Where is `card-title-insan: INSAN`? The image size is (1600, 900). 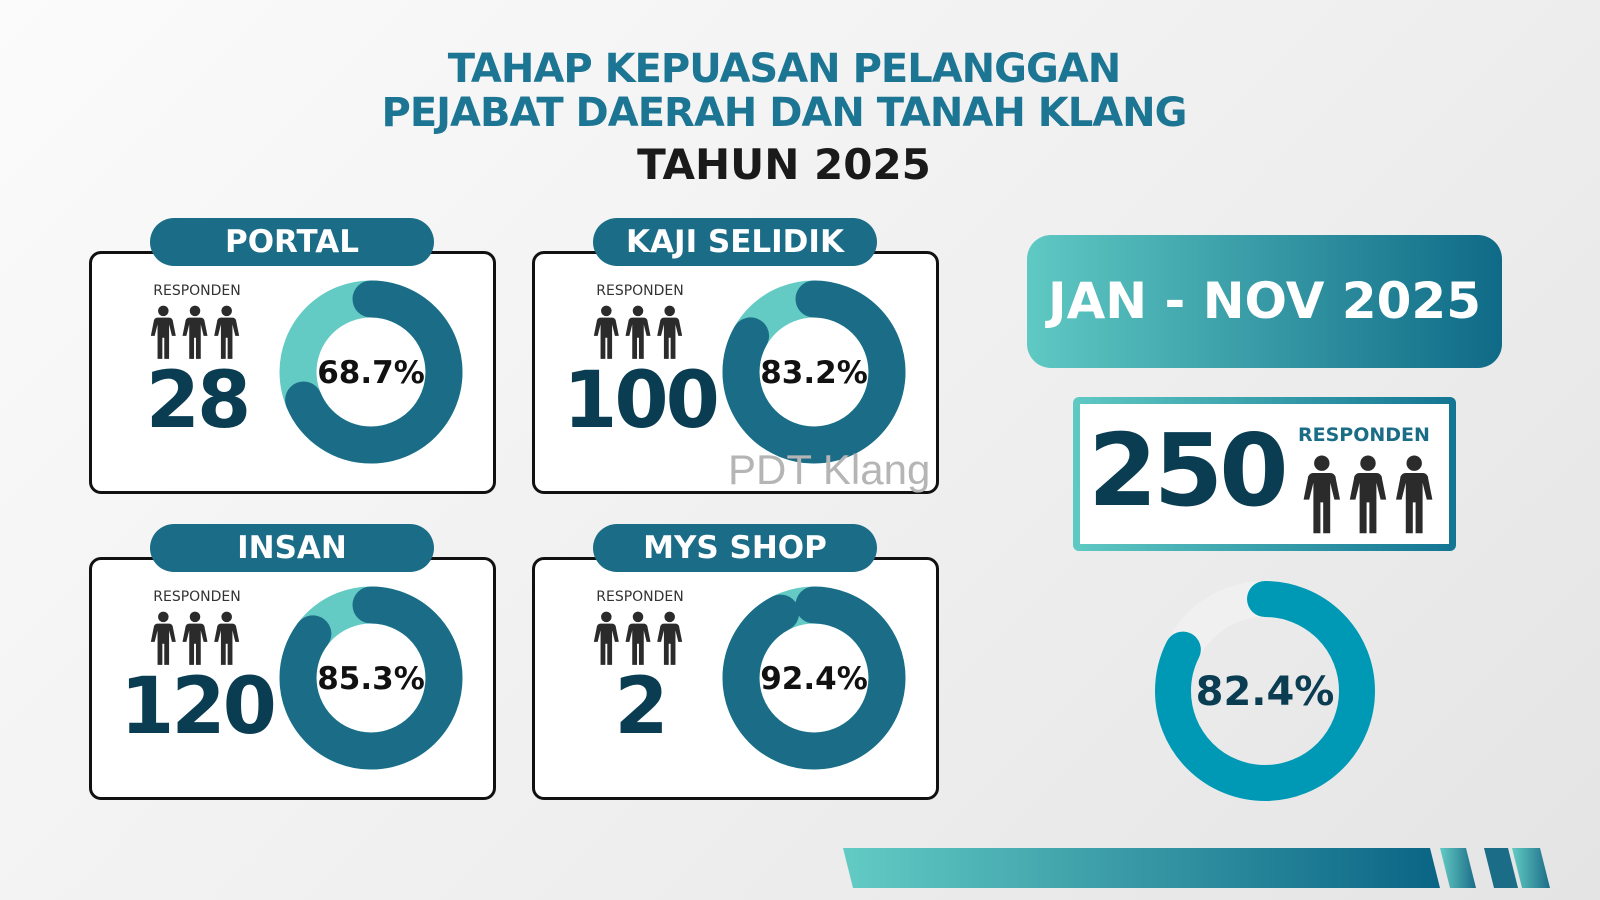 card-title-insan: INSAN is located at coordinates (292, 548).